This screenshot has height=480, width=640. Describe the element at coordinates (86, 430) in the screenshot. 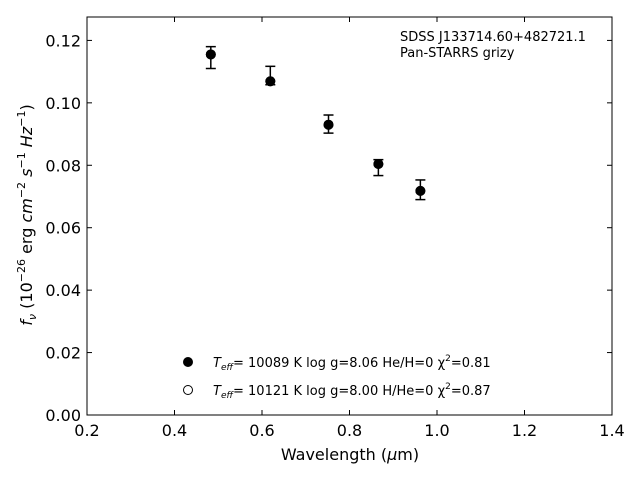

I see `x-tick-label-0: 0.2` at that location.